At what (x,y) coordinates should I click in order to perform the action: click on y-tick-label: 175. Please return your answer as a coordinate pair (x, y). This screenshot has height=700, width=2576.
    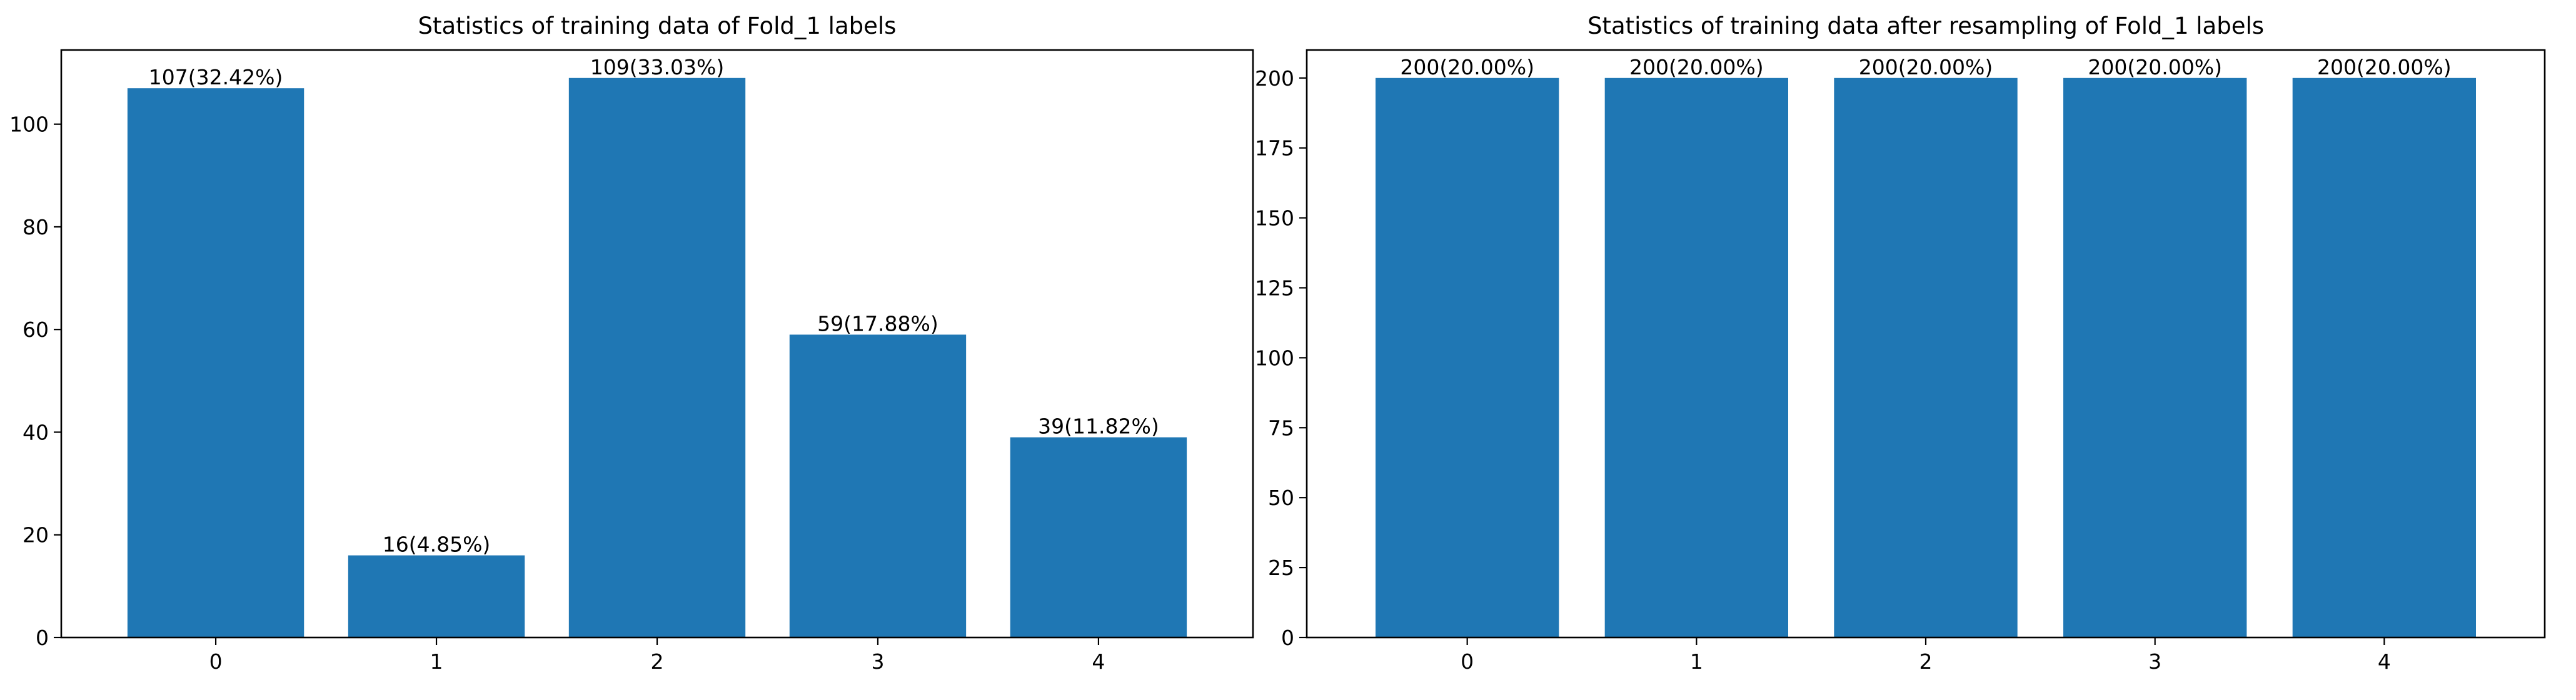
    Looking at the image, I should click on (1274, 148).